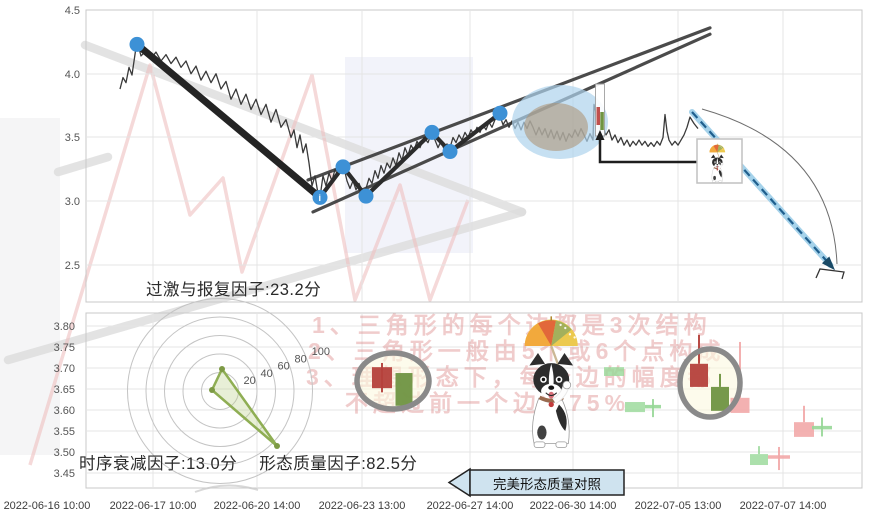 Image resolution: width=875 pixels, height=522 pixels. I want to click on candle-ytick: 3.45, so click(64, 474).